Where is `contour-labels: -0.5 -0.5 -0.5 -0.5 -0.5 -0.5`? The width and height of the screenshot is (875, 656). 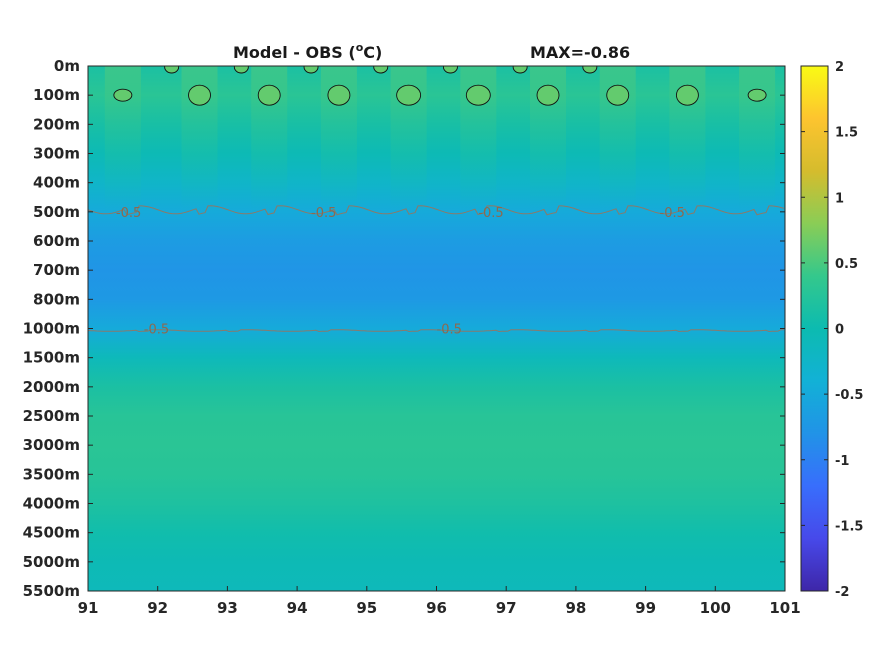 contour-labels: -0.5 -0.5 -0.5 -0.5 -0.5 -0.5 is located at coordinates (400, 272).